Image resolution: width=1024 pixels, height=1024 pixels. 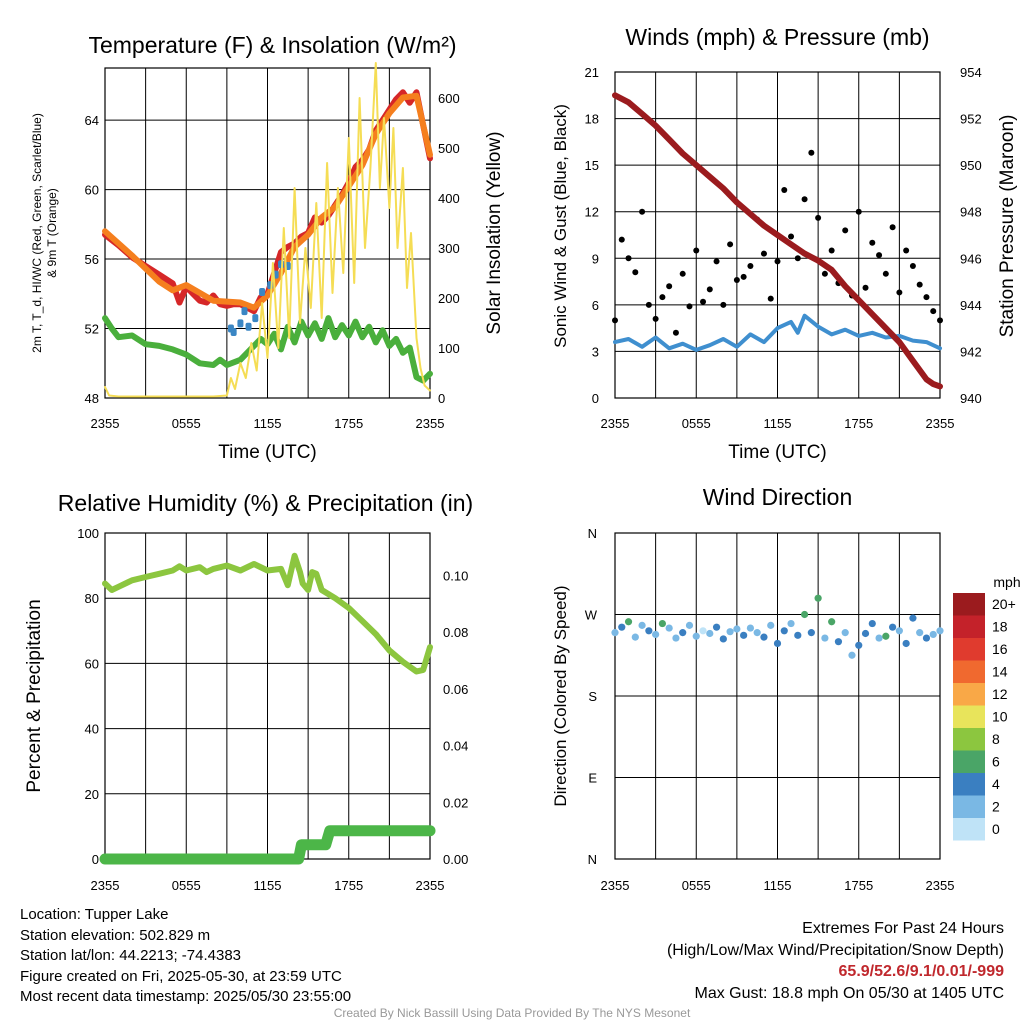 What do you see at coordinates (441, 398) in the screenshot?
I see `y2-tick-label-insolation-0: 0` at bounding box center [441, 398].